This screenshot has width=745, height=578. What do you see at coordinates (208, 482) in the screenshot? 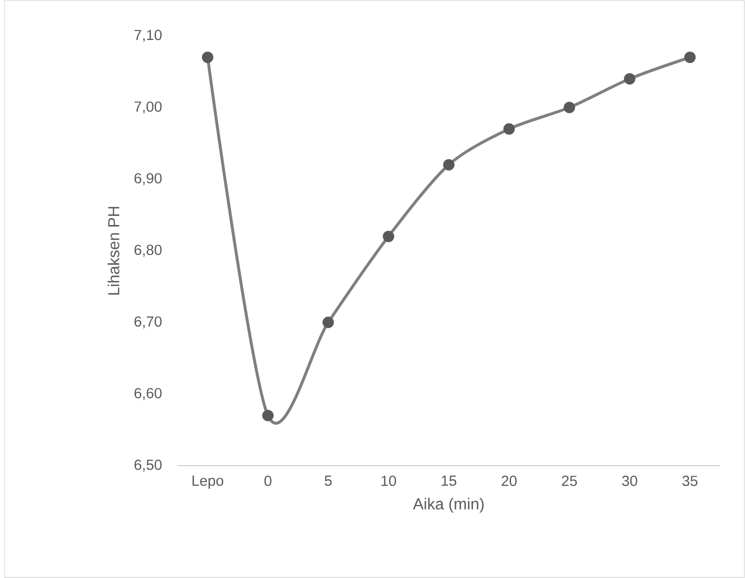
I see `x-tick-label: Lepo` at bounding box center [208, 482].